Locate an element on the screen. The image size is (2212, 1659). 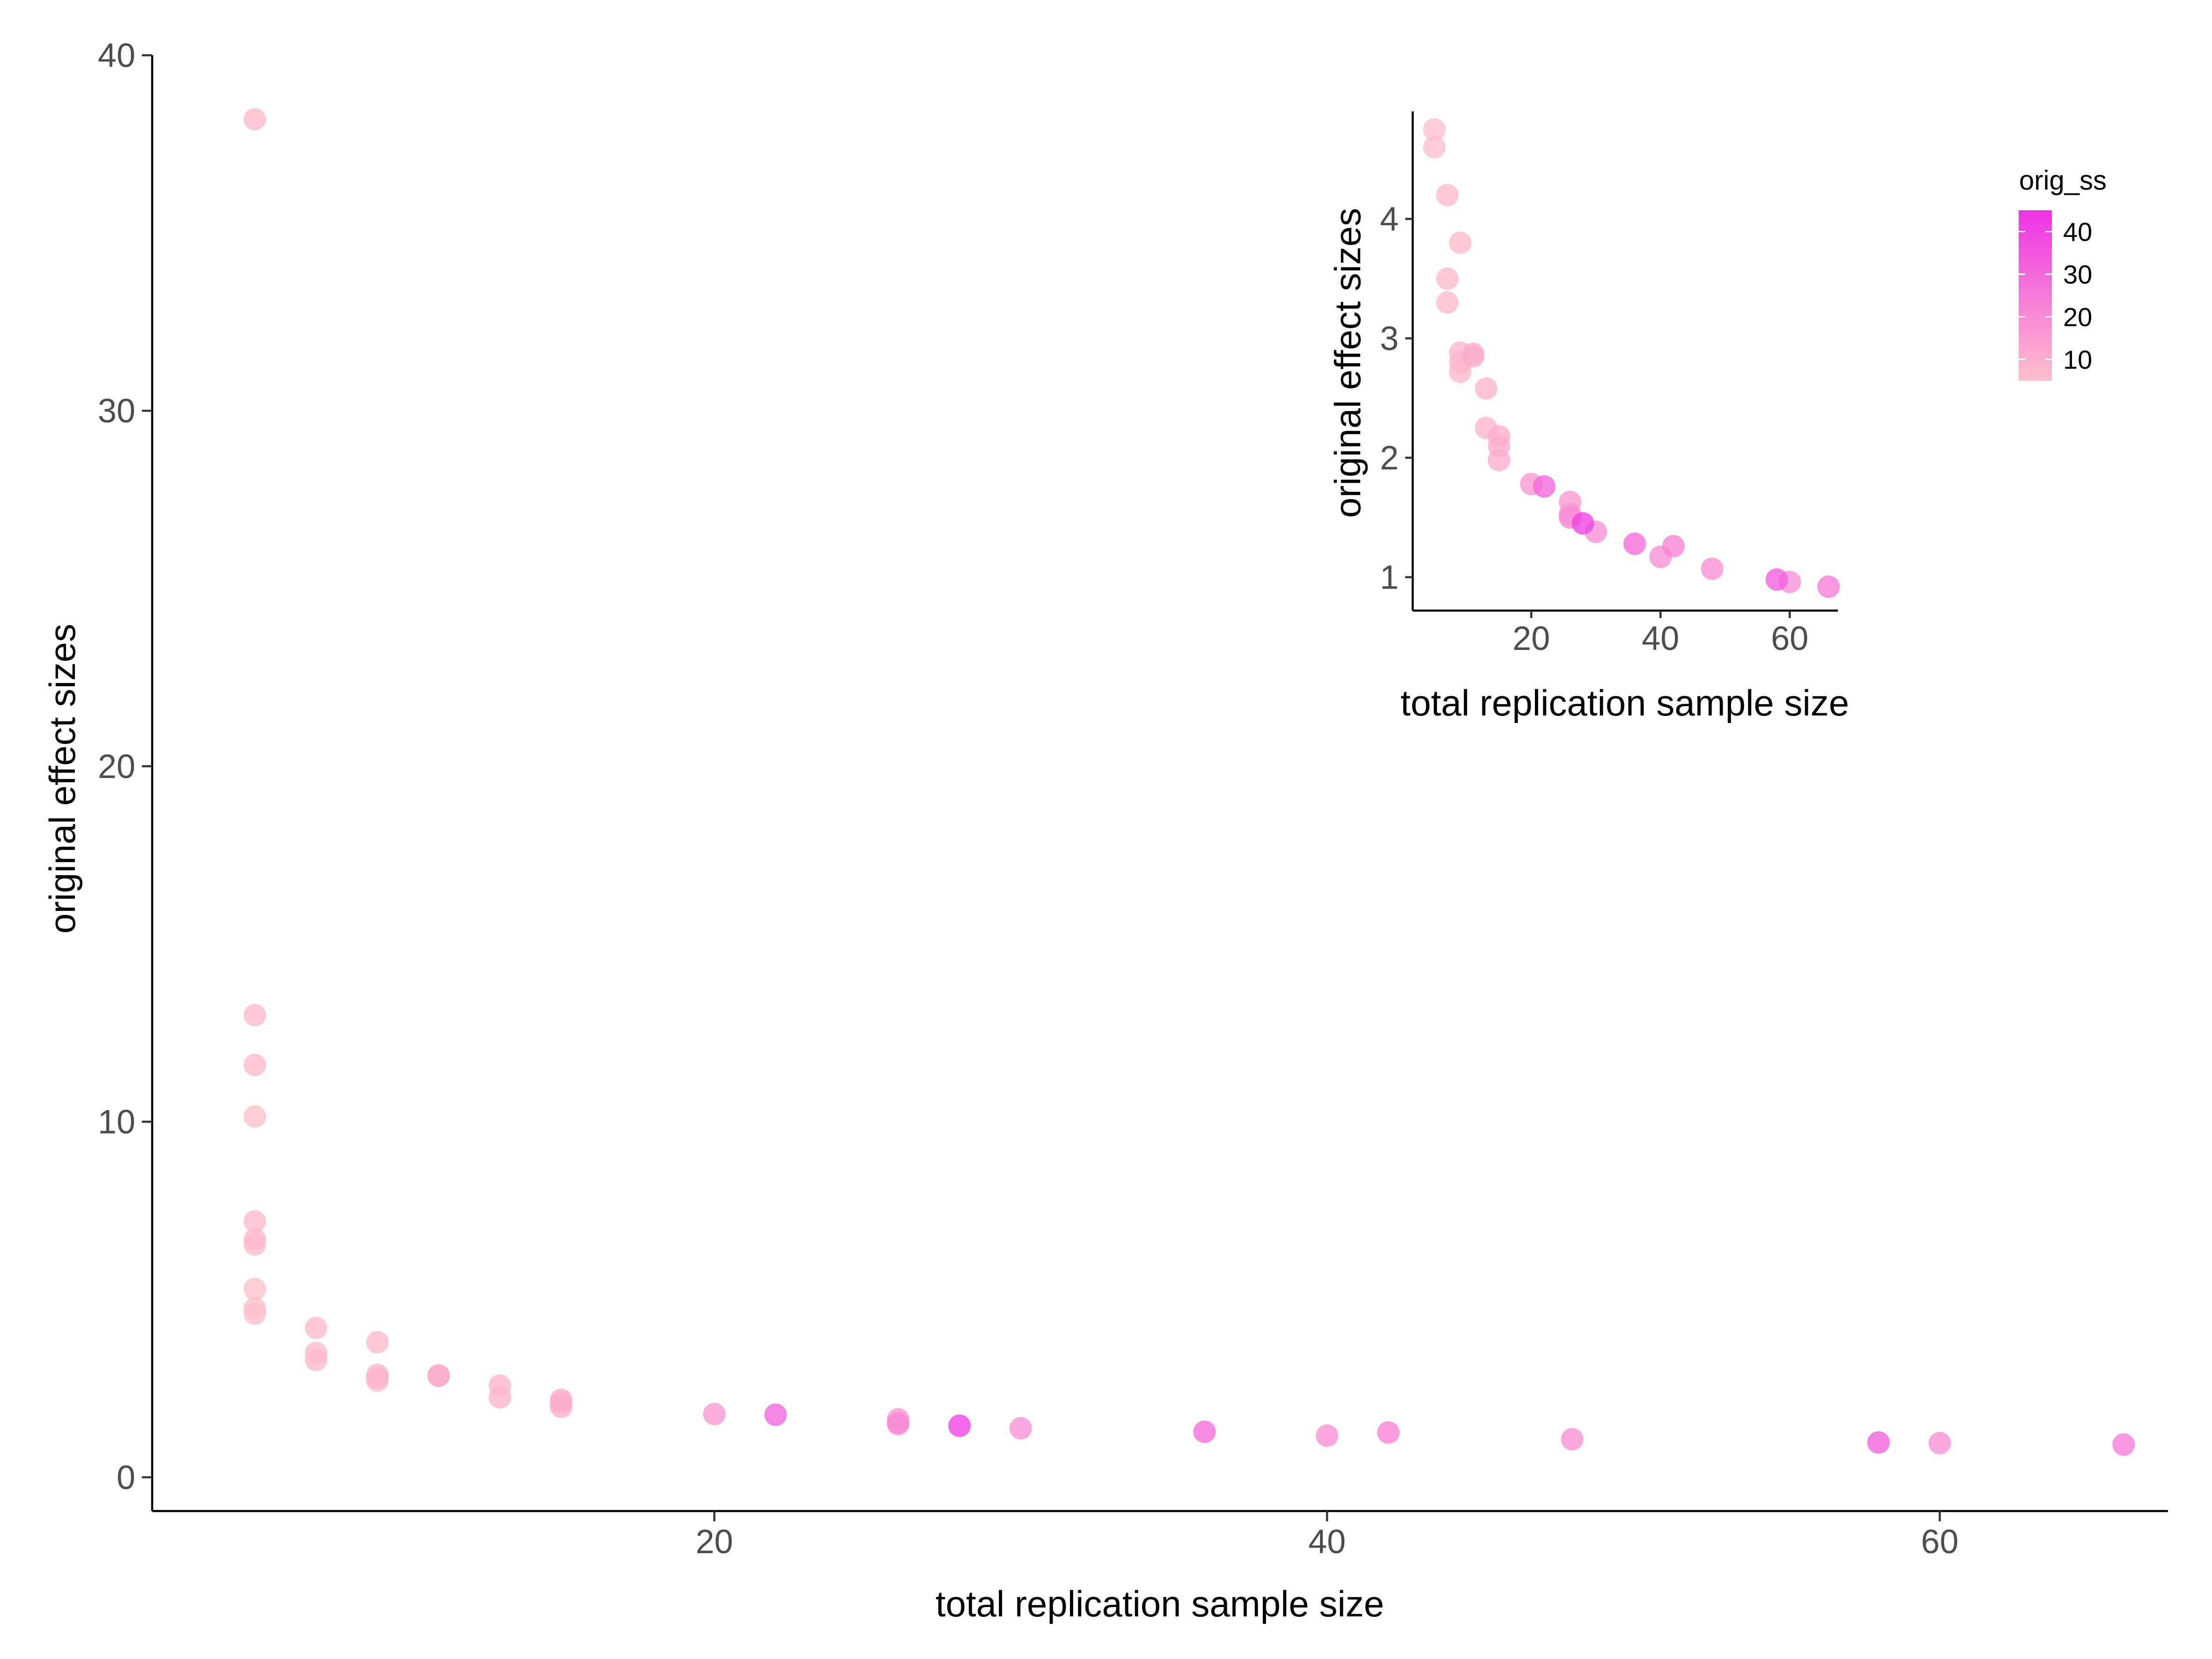
inset-y-ticks: 1 2 3 4 is located at coordinates (1396, 399).